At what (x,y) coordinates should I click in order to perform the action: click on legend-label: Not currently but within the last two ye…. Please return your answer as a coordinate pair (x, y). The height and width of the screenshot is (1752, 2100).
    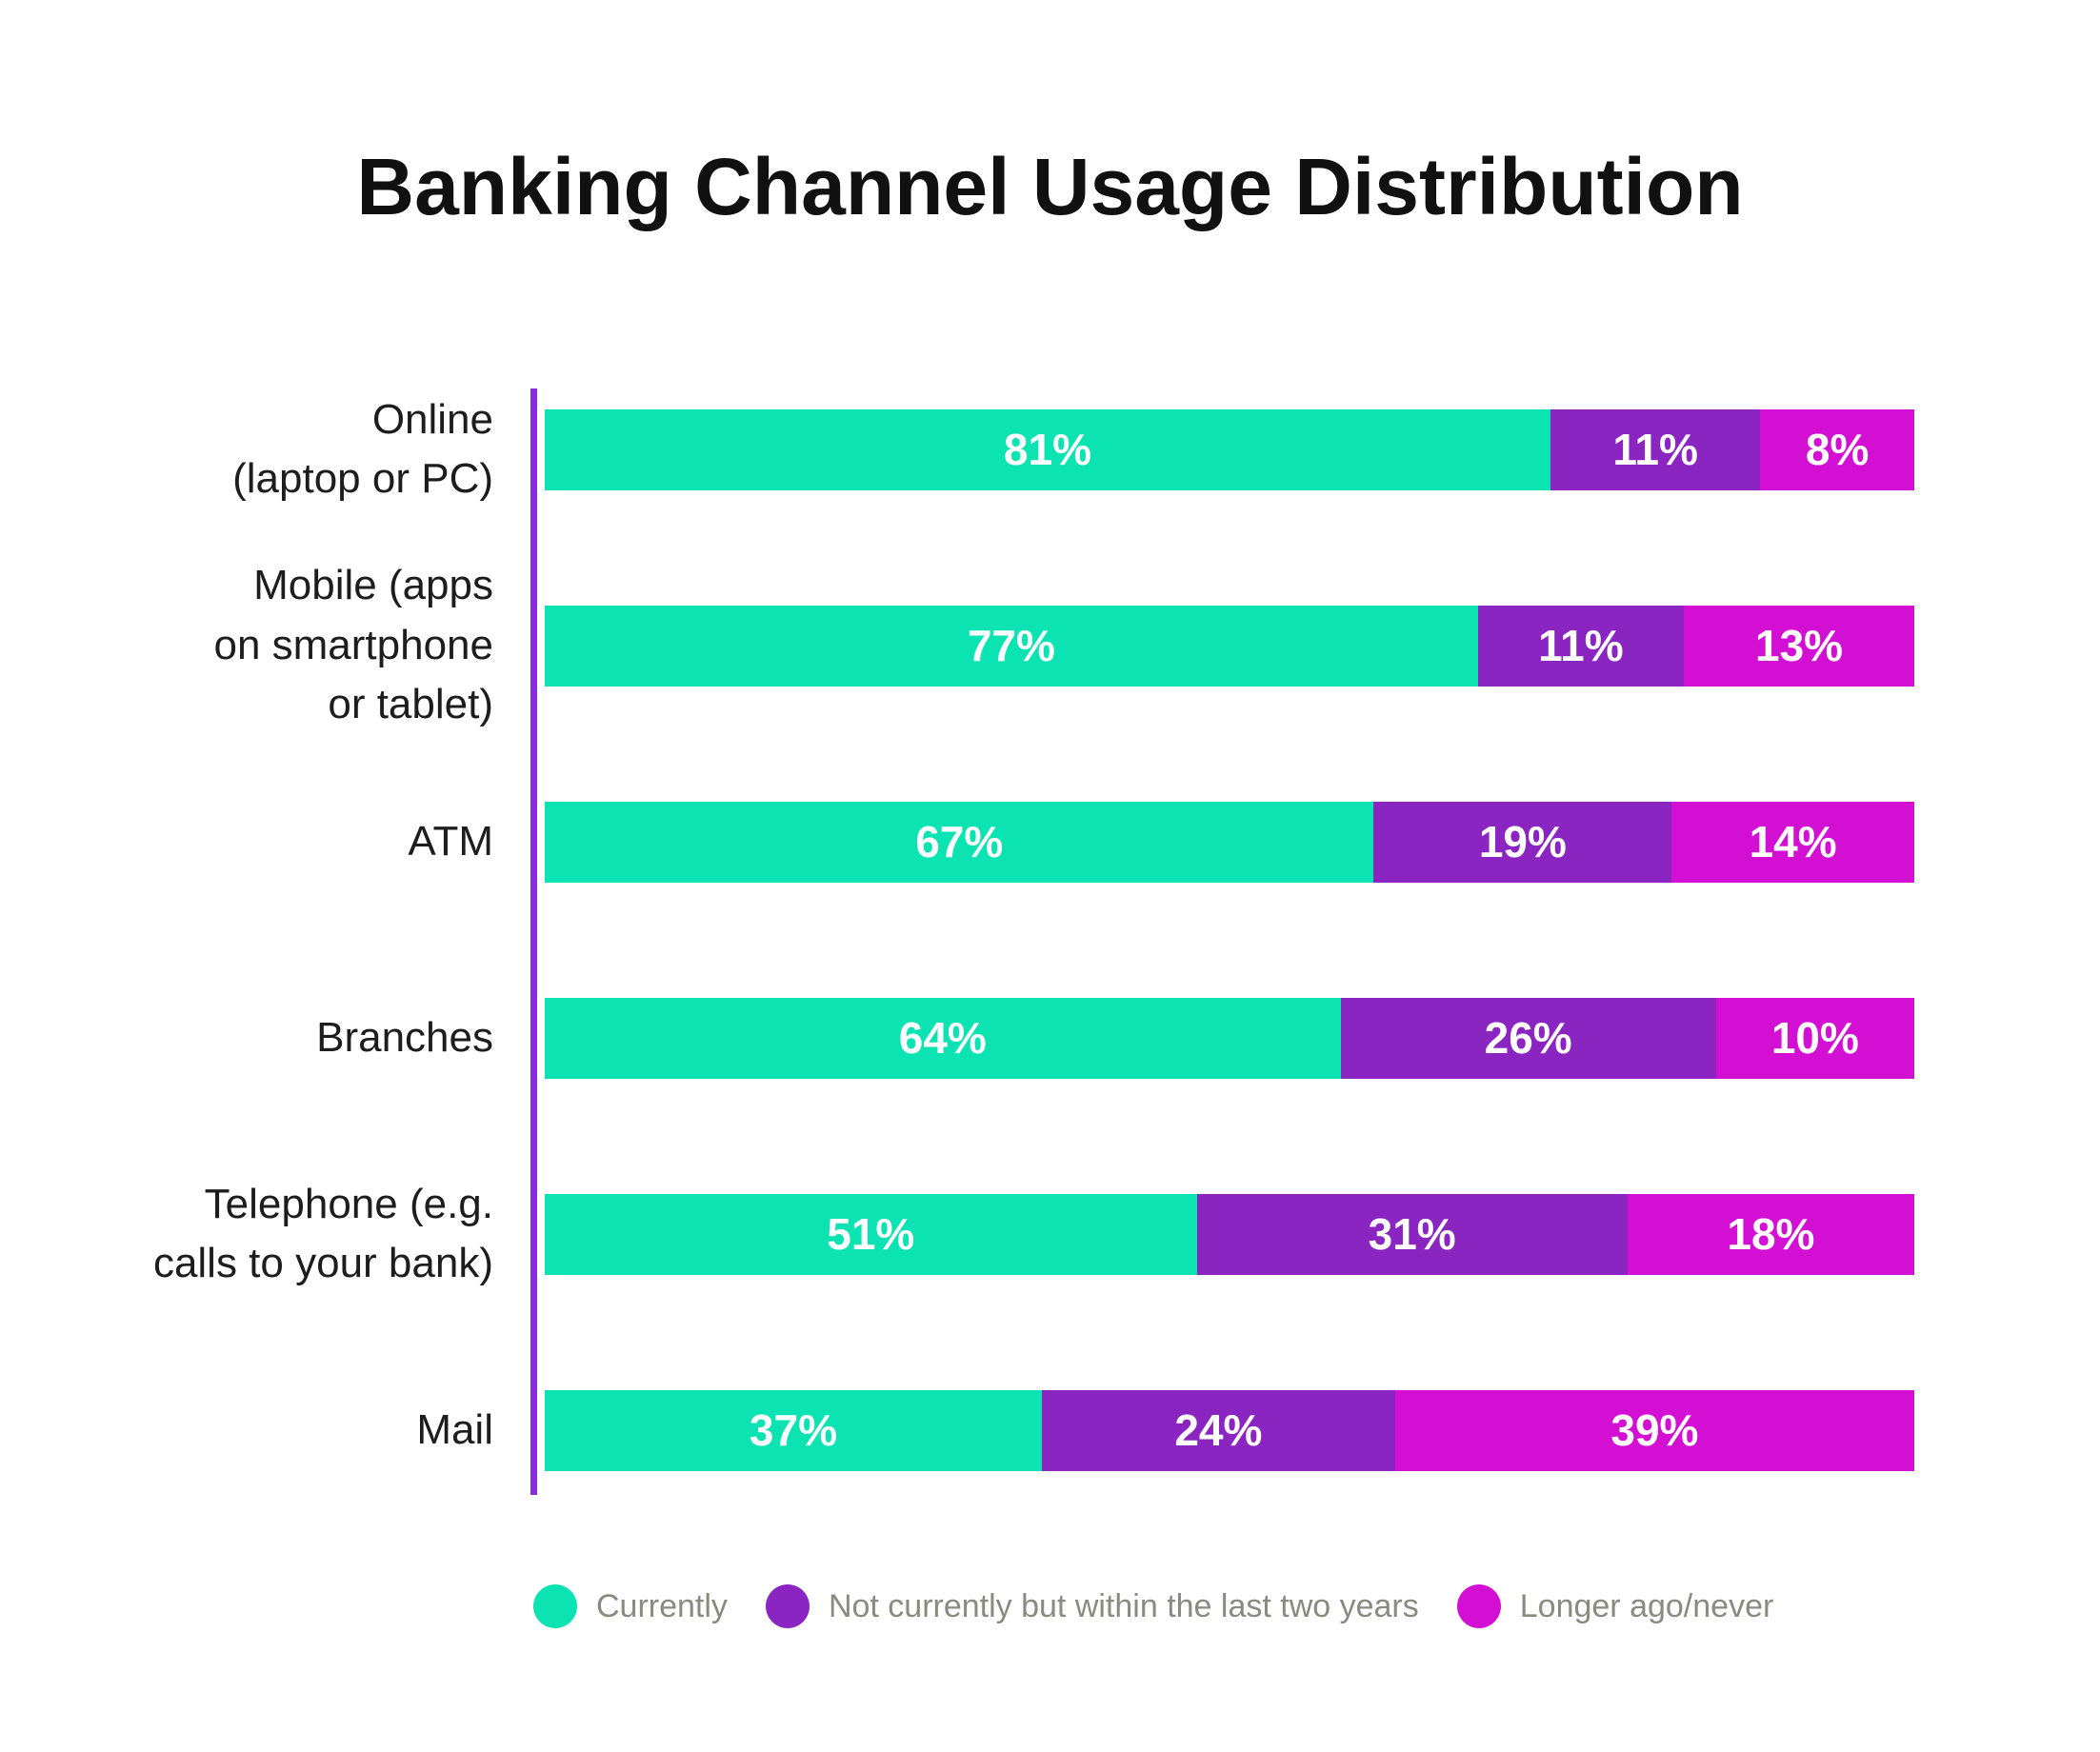
    Looking at the image, I should click on (1123, 1605).